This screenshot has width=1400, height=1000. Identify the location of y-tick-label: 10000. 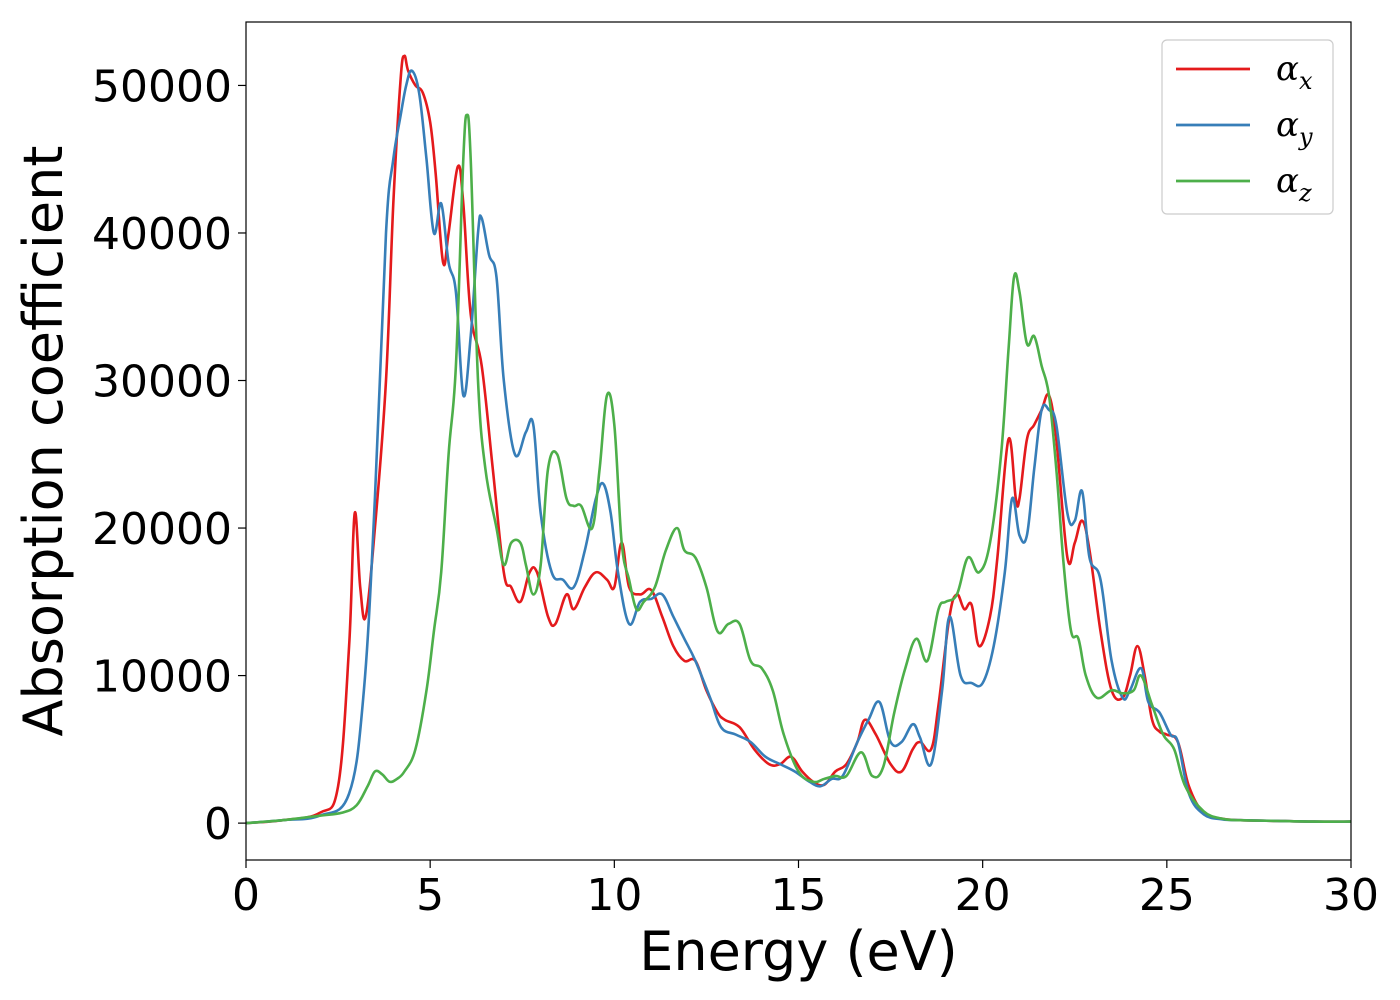
(162, 677).